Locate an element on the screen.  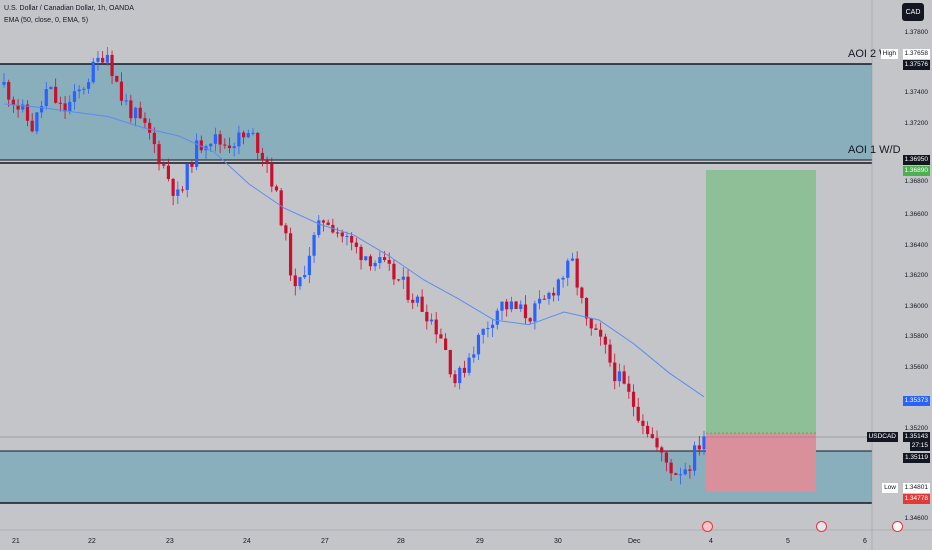
time-axis-label: 23 is located at coordinates (170, 541).